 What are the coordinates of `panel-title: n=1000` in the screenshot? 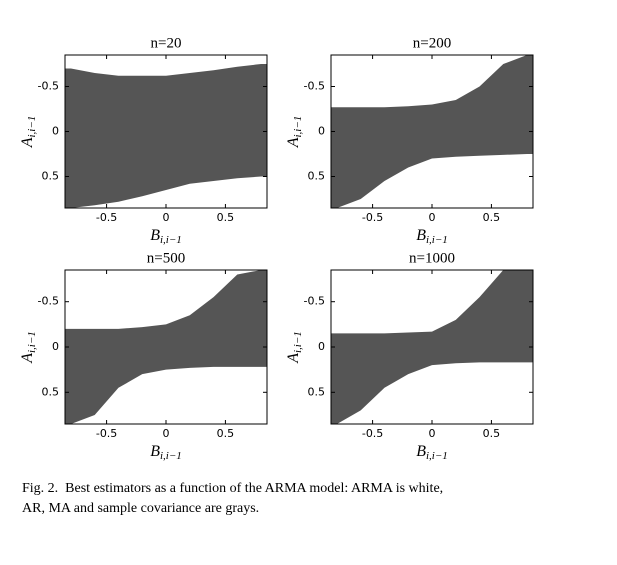 It's located at (432, 258).